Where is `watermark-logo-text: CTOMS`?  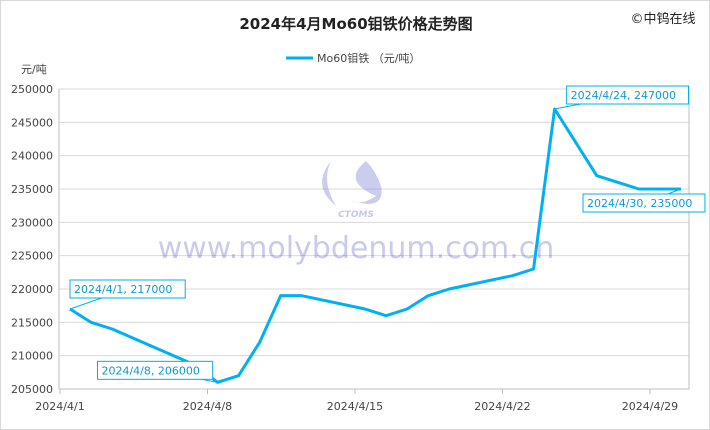
watermark-logo-text: CTOMS is located at coordinates (356, 215).